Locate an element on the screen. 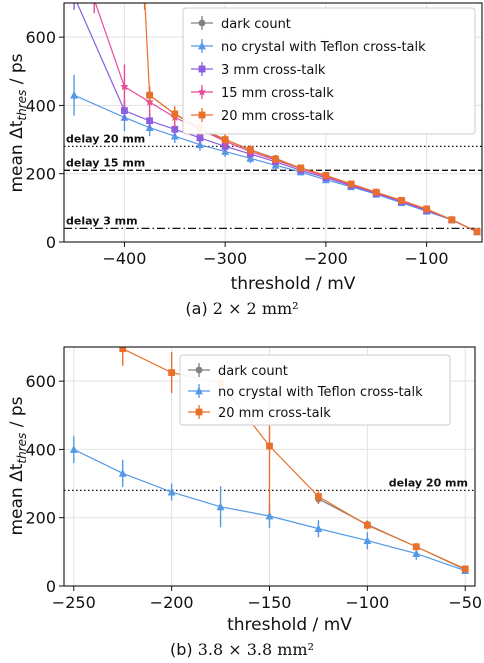 The image size is (484, 663). x-tick-label: −300 is located at coordinates (225, 258).